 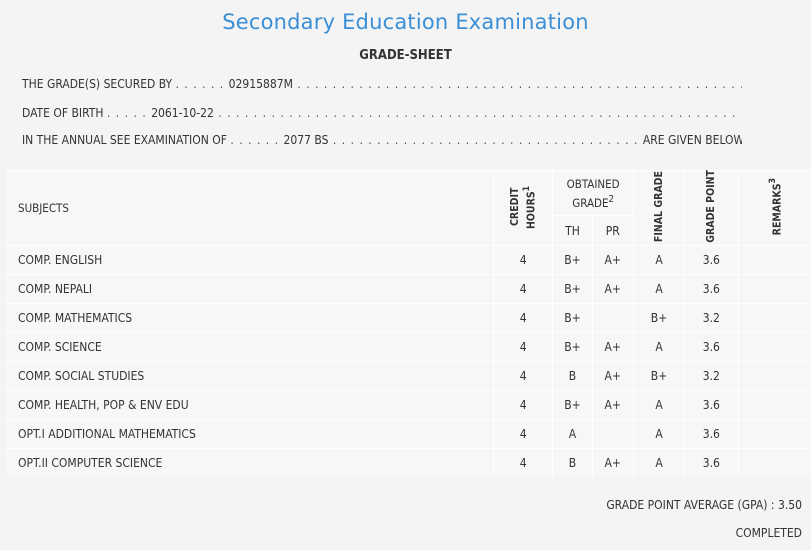 I want to click on subject-cell: OPT.II COMPUTER SCIENCE, so click(x=250, y=462).